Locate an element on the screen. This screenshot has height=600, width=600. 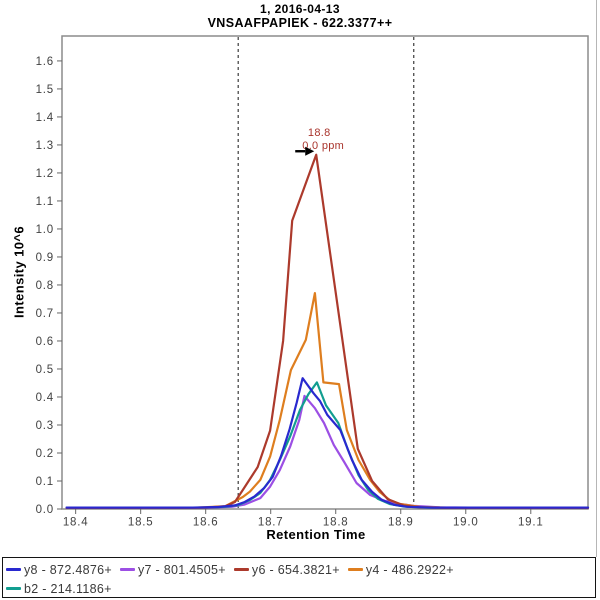
chart-title: 1, 2016-04-13 is located at coordinates (300, 9).